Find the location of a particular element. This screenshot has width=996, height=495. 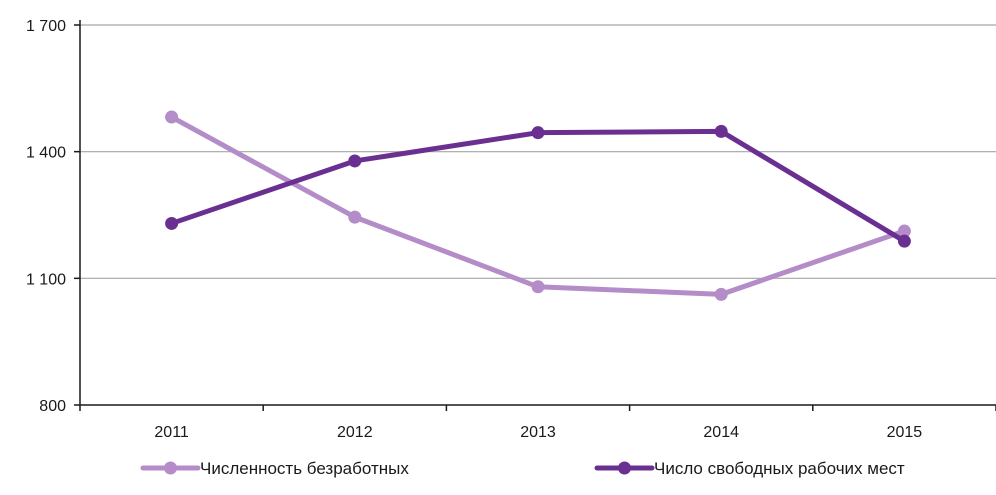

data-point-s0-2011 is located at coordinates (172, 117).